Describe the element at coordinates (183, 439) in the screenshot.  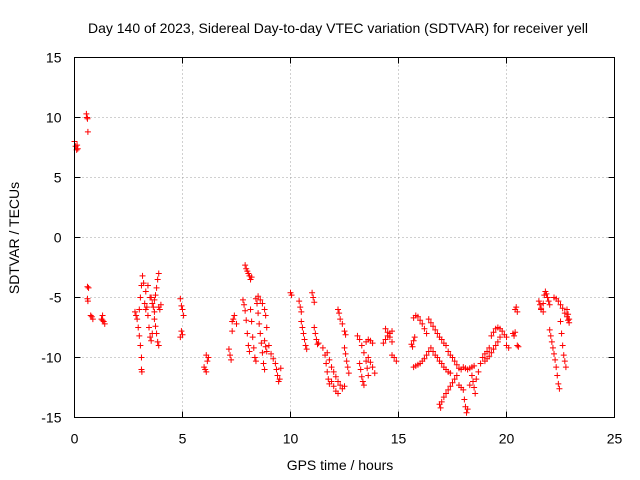
I see `x-tick-label: 5` at that location.